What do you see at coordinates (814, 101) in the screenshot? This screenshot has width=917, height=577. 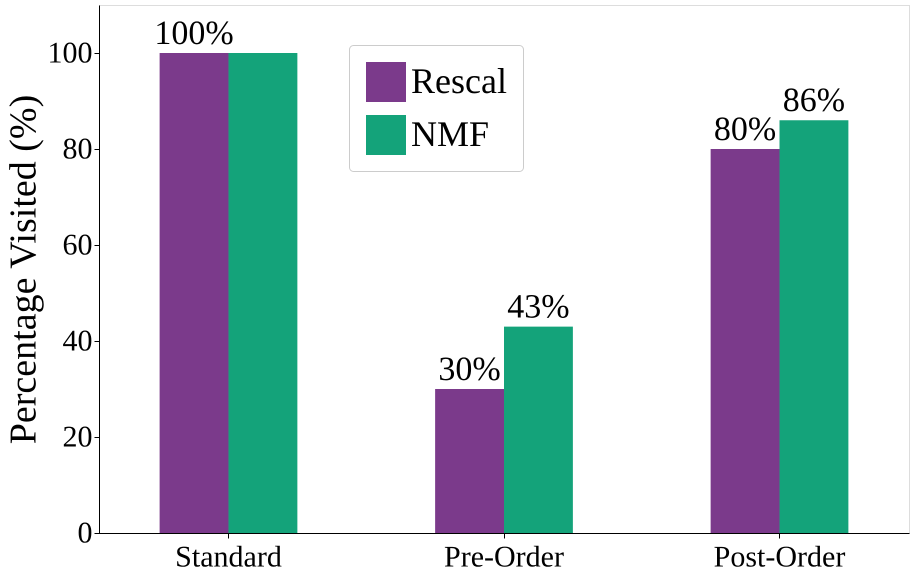 I see `data-label: 86%` at bounding box center [814, 101].